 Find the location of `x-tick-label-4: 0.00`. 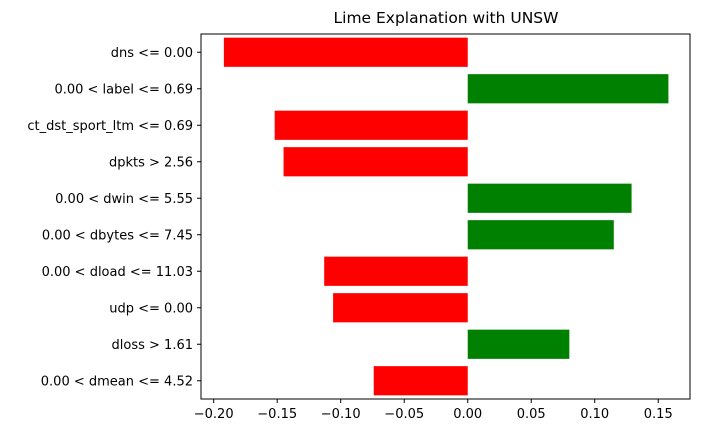

x-tick-label-4: 0.00 is located at coordinates (467, 414).